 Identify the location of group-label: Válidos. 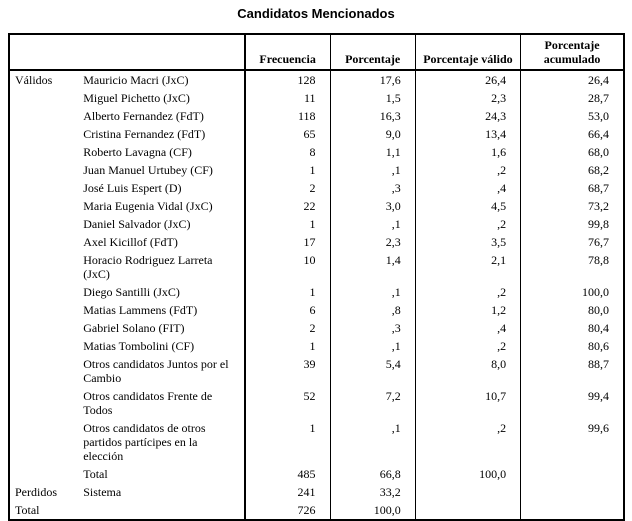
(34, 80).